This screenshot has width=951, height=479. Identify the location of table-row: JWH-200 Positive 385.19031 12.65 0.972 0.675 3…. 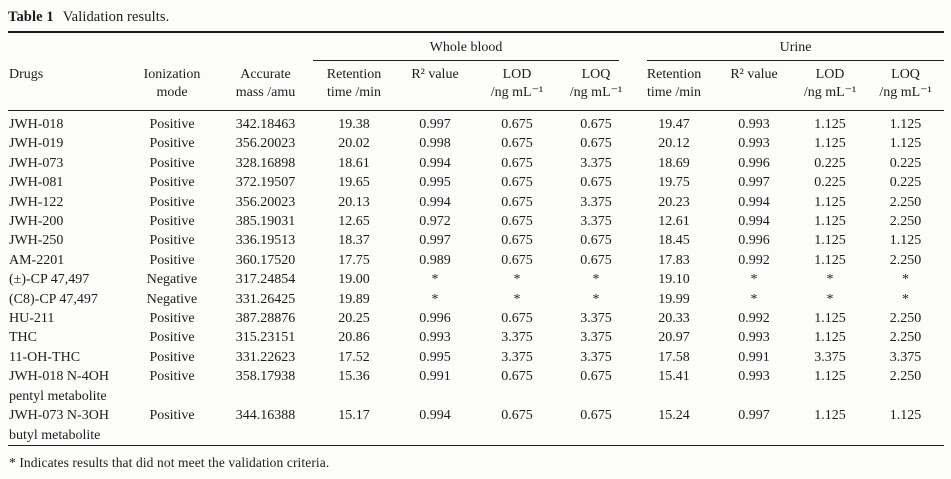
(476, 221).